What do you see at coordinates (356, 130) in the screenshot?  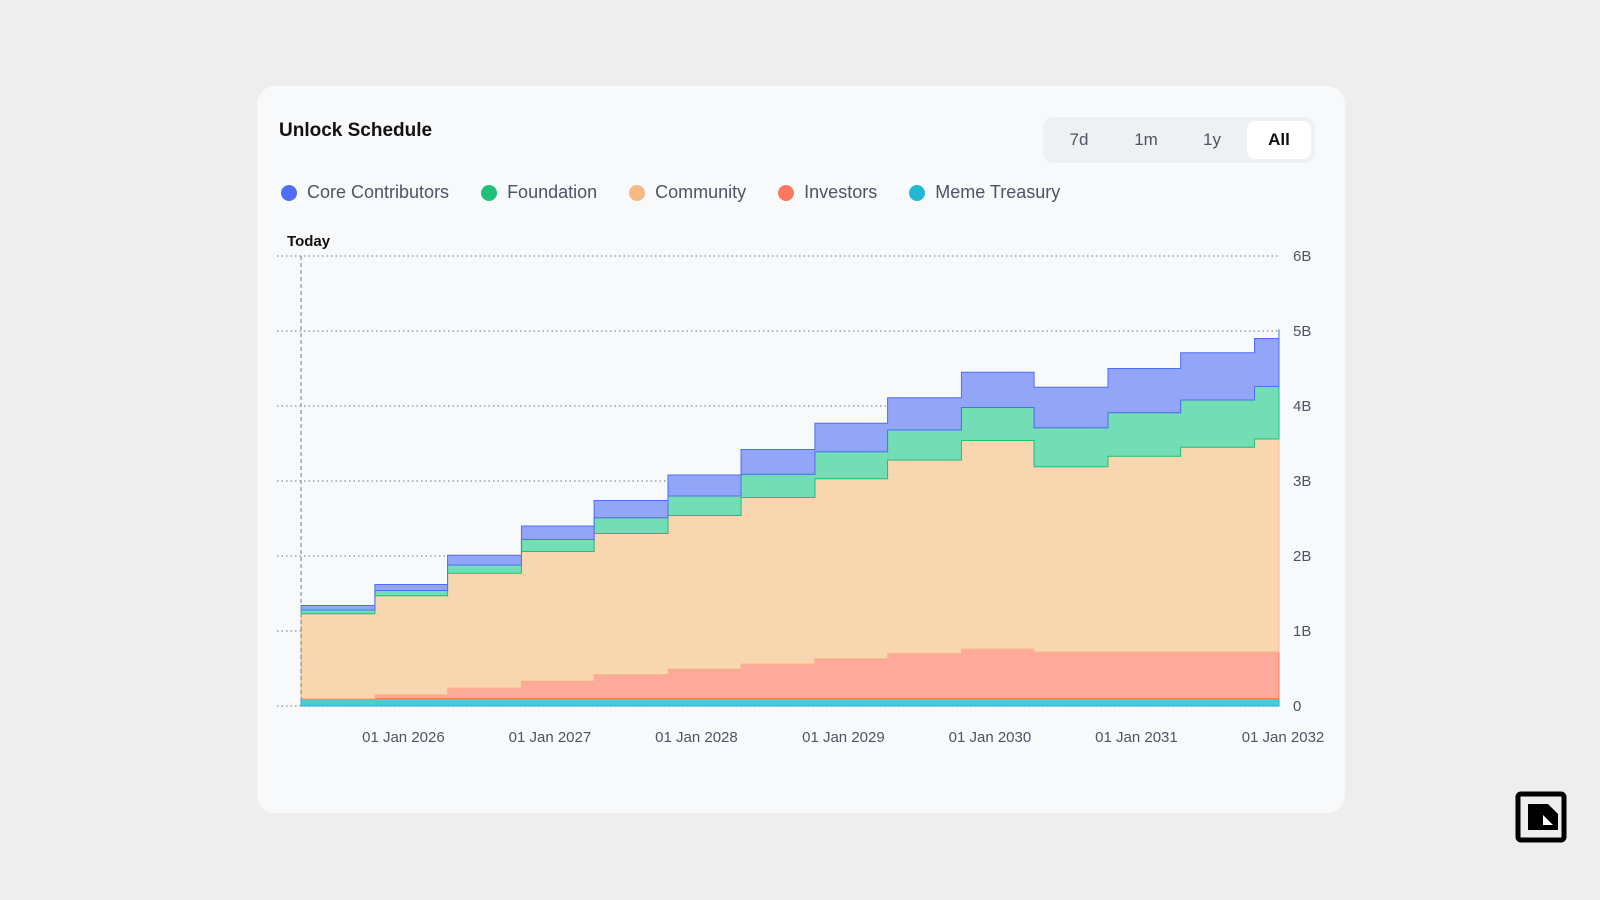 I see `card-title: Unlock Schedule` at bounding box center [356, 130].